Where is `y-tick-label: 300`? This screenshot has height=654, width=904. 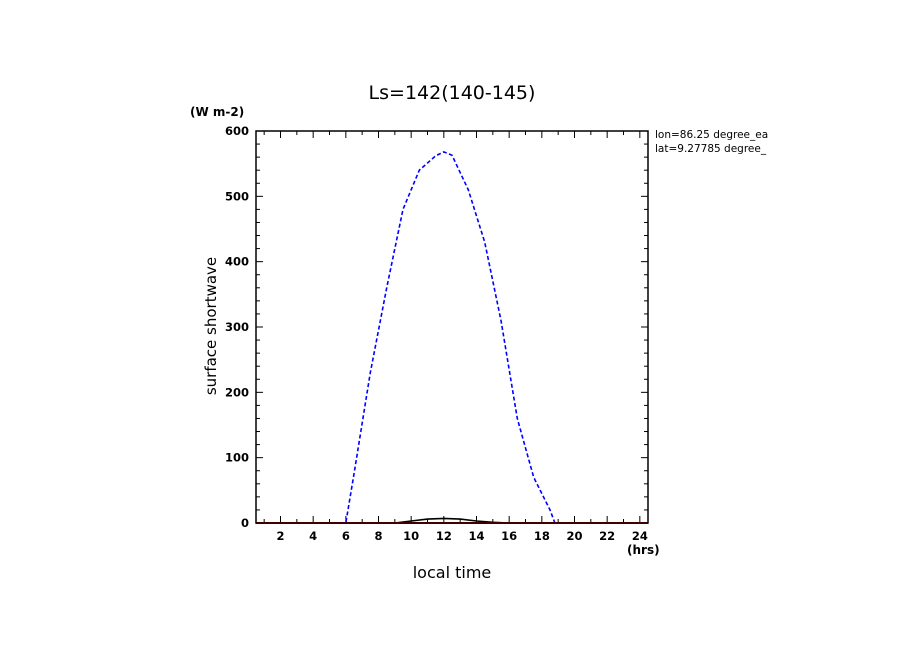
y-tick-label: 300 is located at coordinates (237, 327).